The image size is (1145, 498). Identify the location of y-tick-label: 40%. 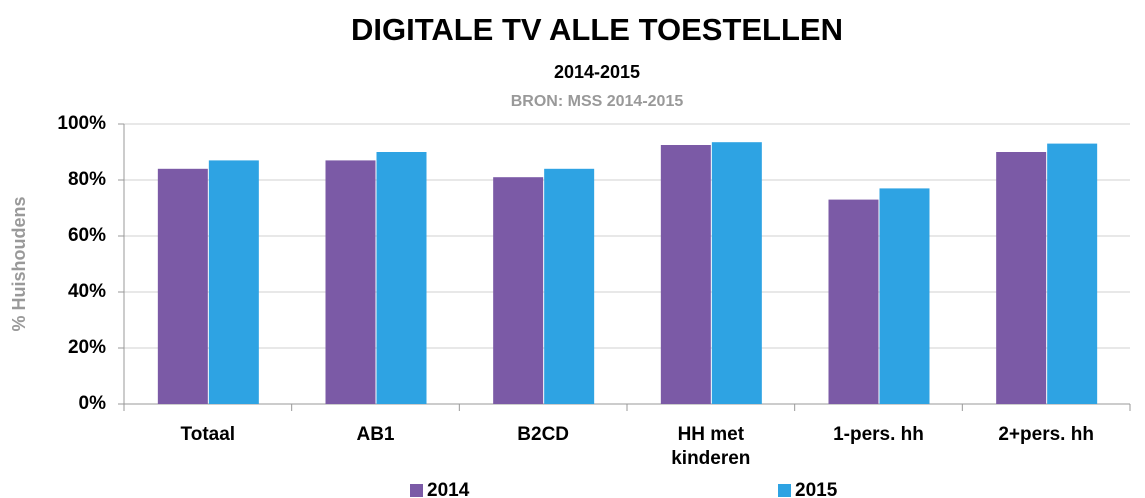
(87, 291).